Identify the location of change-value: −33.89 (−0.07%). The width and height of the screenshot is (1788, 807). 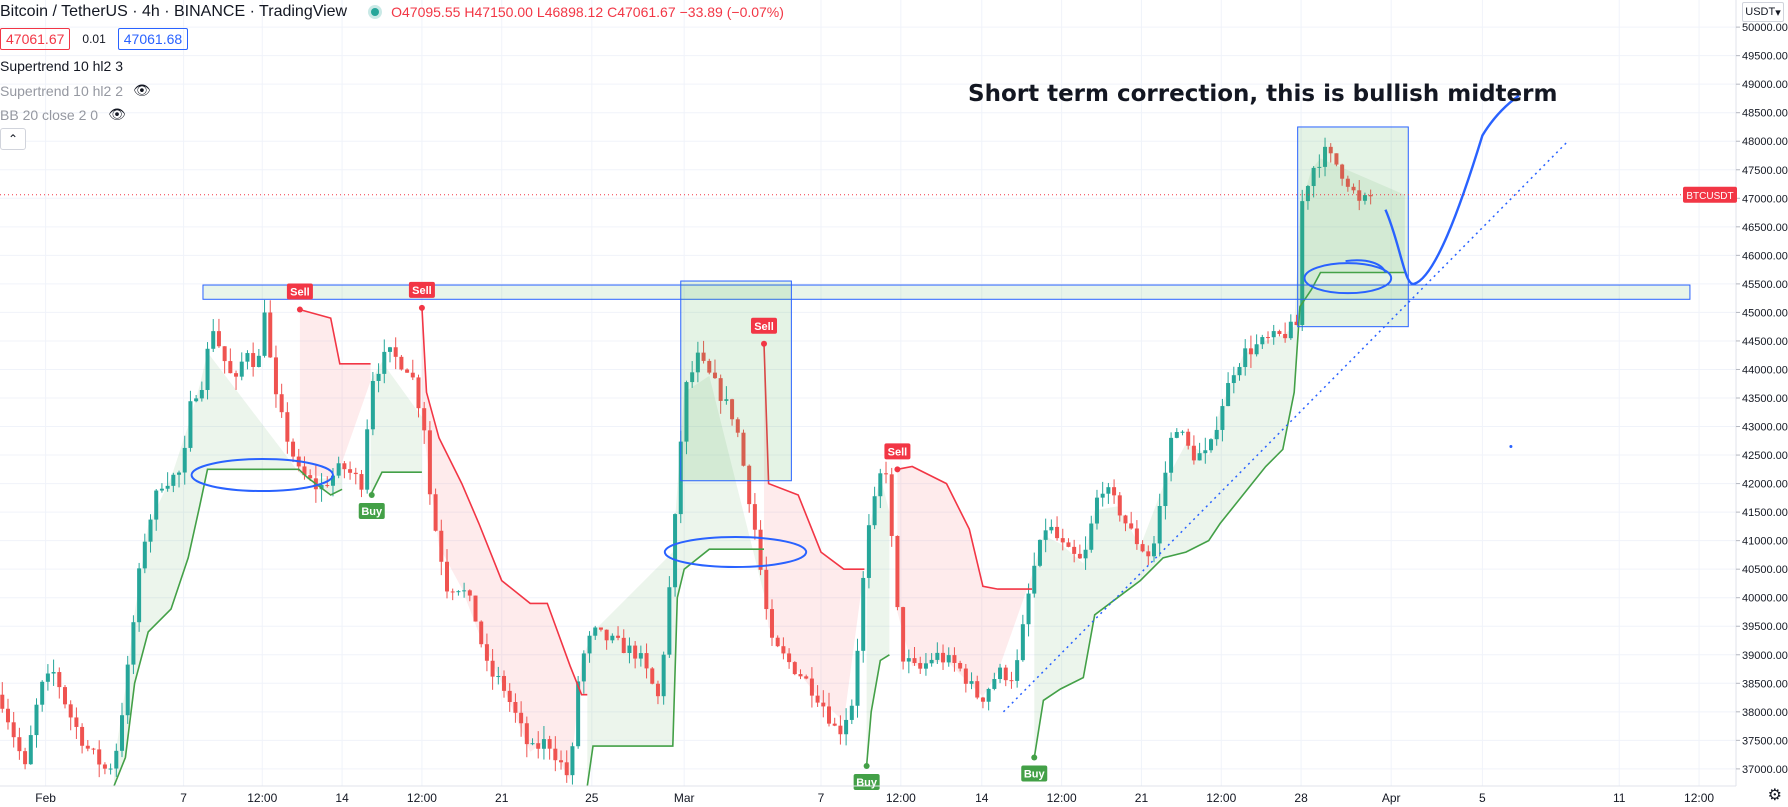
(731, 12).